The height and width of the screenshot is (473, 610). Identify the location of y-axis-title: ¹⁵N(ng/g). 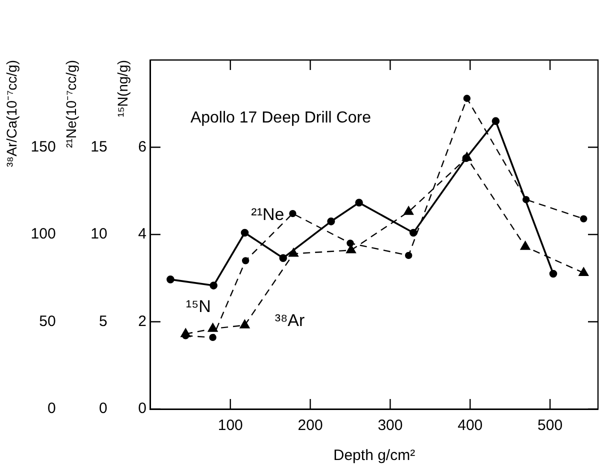
(122, 89).